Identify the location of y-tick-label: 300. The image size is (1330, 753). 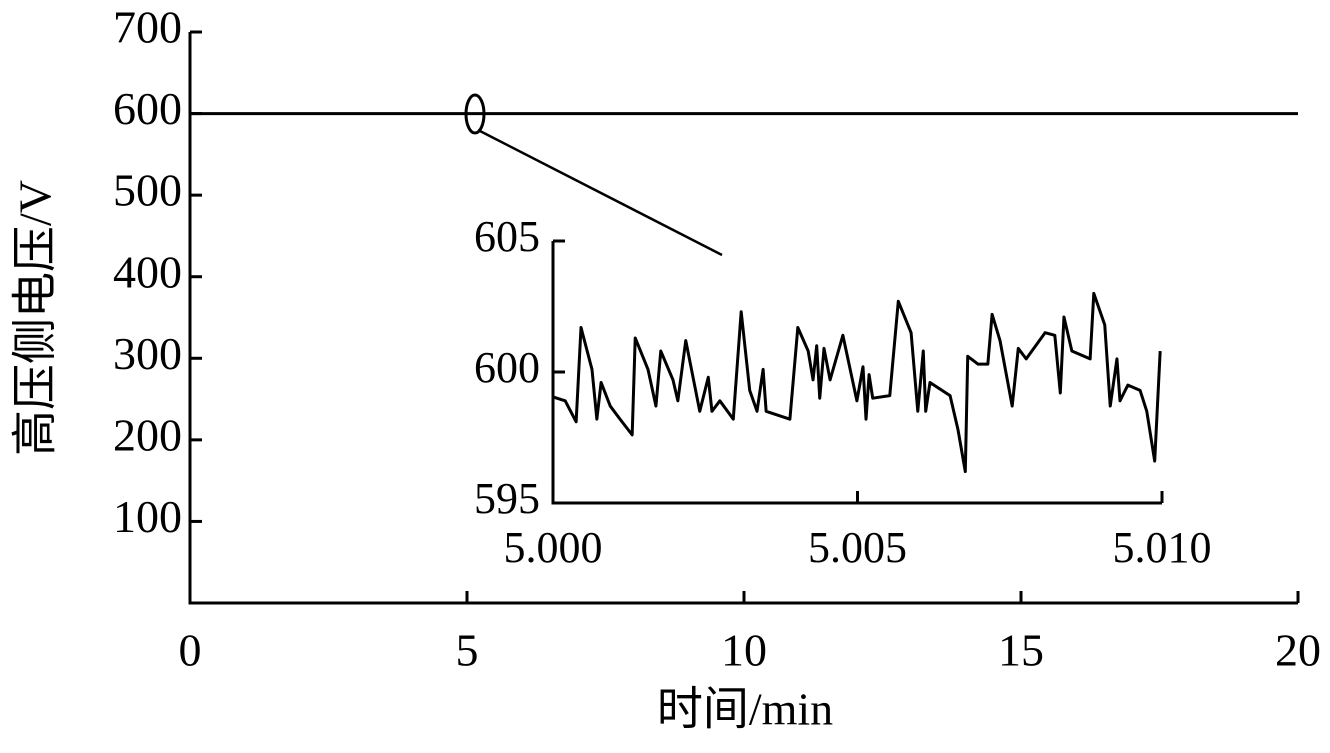
(147, 353).